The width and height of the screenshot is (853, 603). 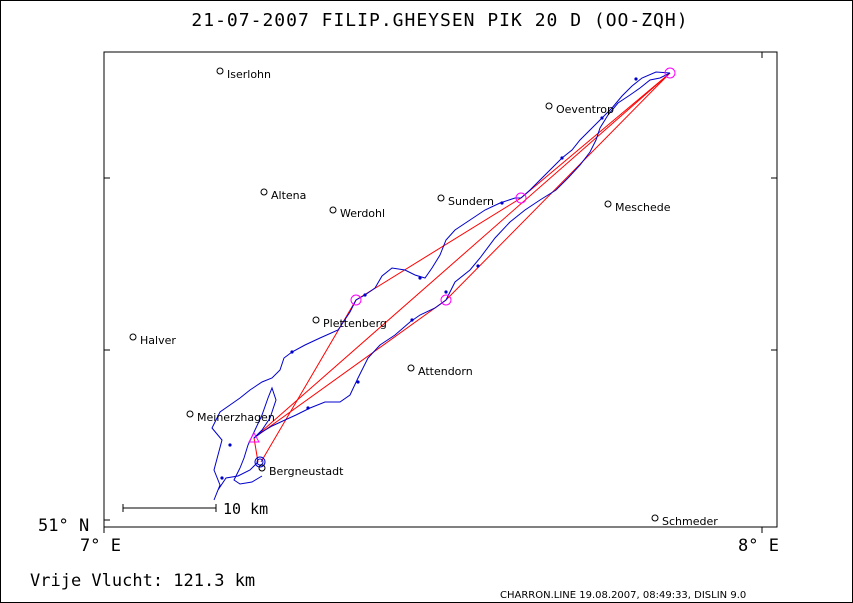 I want to click on town-label: Oeventrop, so click(x=585, y=109).